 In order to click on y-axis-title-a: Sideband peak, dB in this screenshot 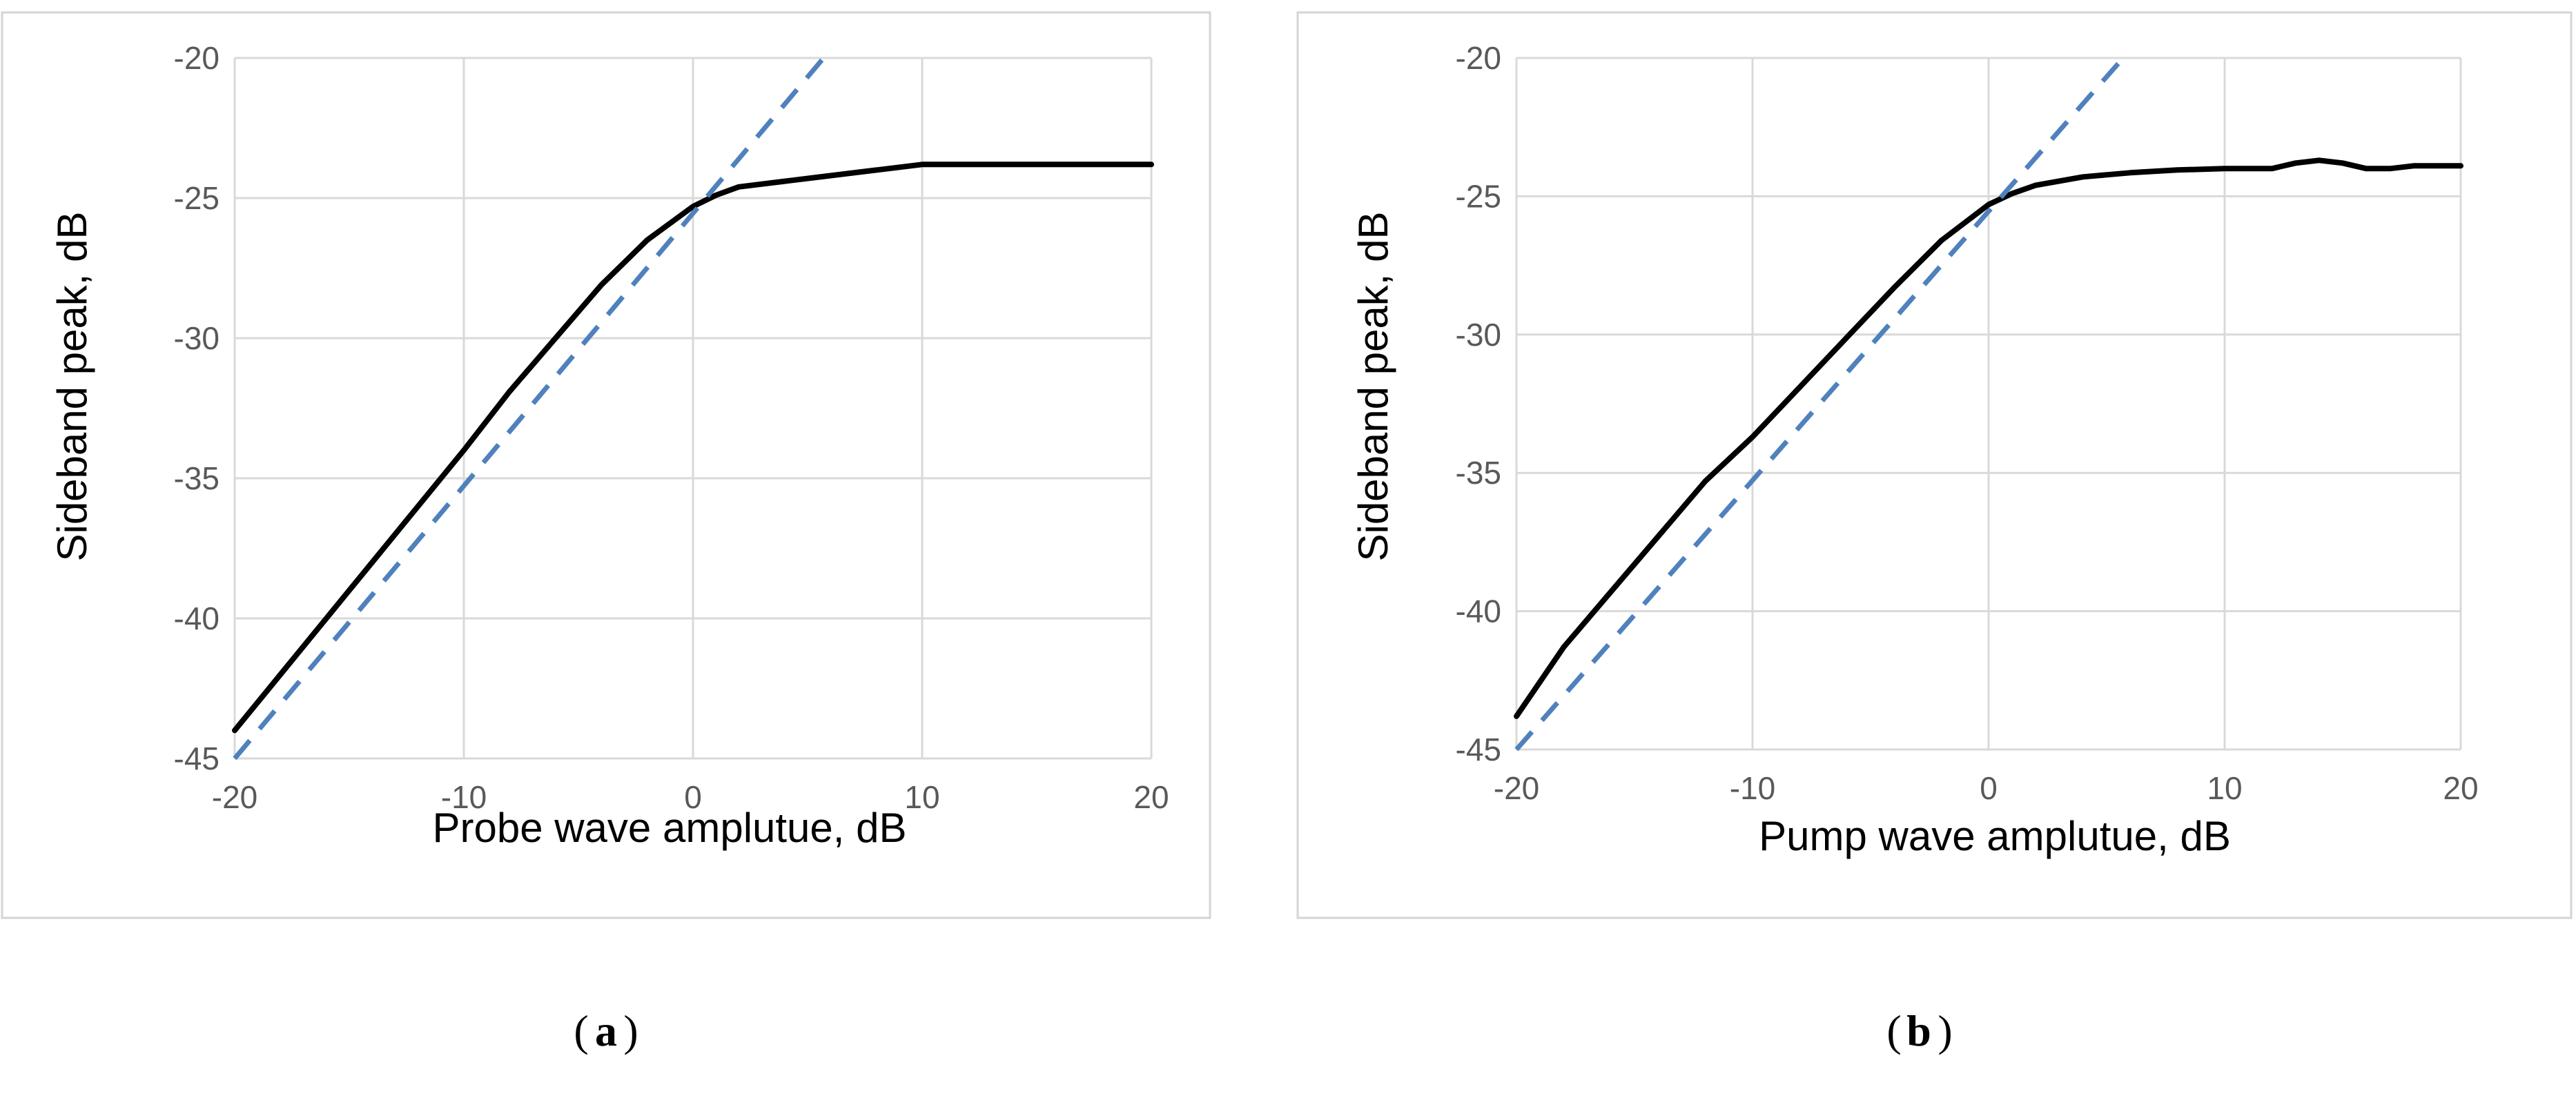, I will do `click(72, 386)`.